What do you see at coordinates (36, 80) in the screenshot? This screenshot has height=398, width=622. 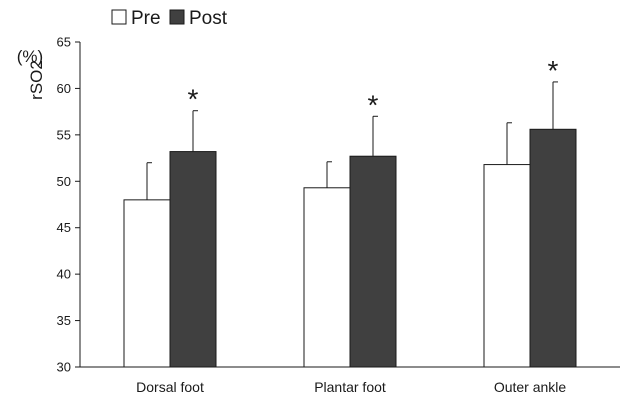 I see `y-axis-title: rSO2` at bounding box center [36, 80].